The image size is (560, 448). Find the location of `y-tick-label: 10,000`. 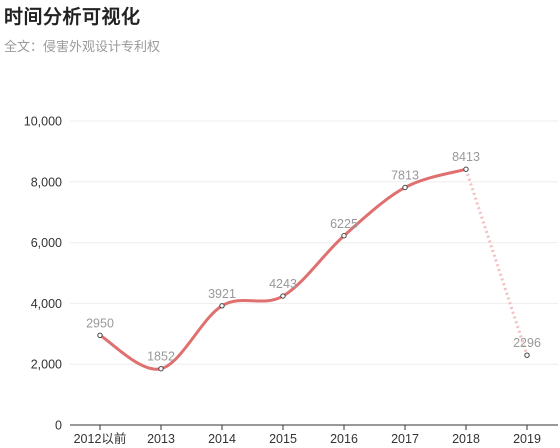

y-tick-label: 10,000 is located at coordinates (43, 122).